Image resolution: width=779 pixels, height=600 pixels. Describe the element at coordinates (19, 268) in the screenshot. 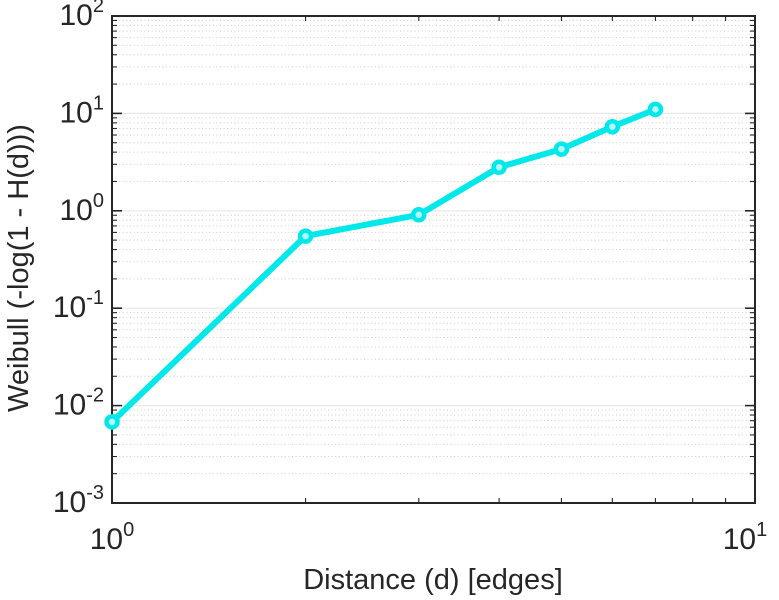

I see `y-axis-label: Weibull (-log(1 - H(d)))` at that location.